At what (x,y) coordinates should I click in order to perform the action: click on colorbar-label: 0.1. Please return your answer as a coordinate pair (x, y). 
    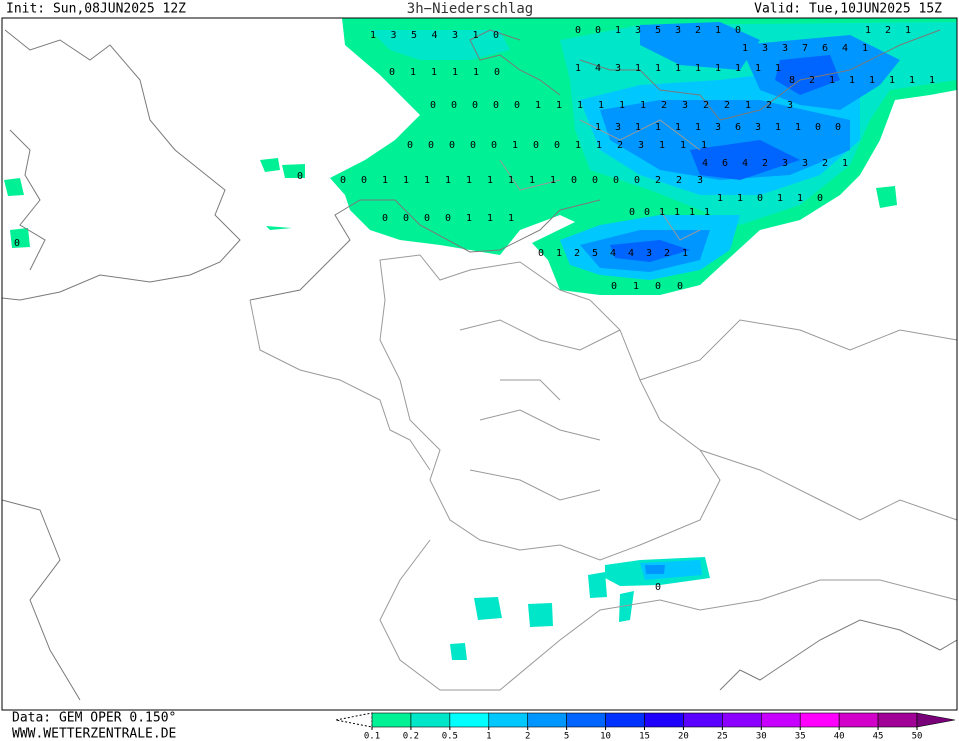
    Looking at the image, I should click on (372, 736).